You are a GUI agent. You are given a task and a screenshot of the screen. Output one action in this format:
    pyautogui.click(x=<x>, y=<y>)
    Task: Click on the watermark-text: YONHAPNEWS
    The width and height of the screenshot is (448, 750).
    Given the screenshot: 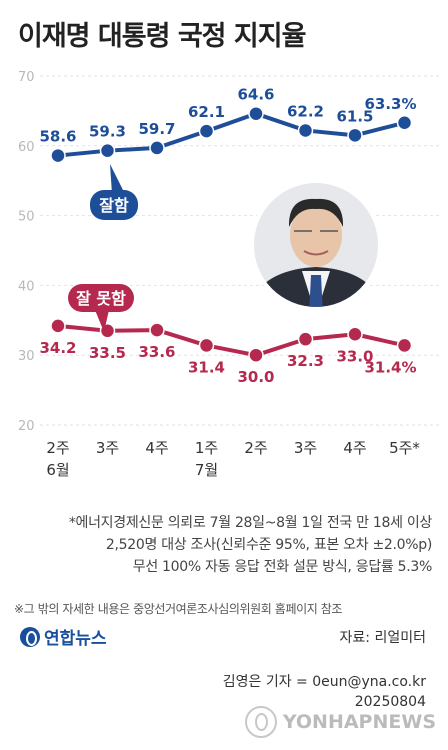 What is the action you would take?
    pyautogui.click(x=359, y=722)
    